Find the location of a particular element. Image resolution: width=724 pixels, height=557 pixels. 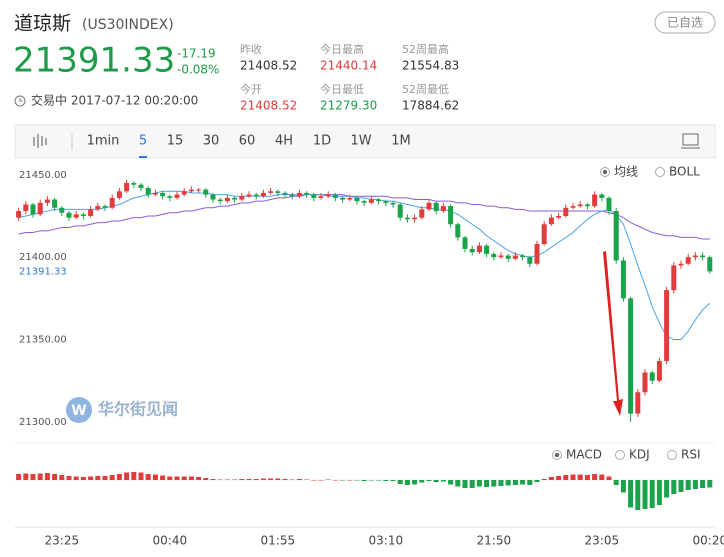

stat-value: 21440.14 is located at coordinates (348, 66).